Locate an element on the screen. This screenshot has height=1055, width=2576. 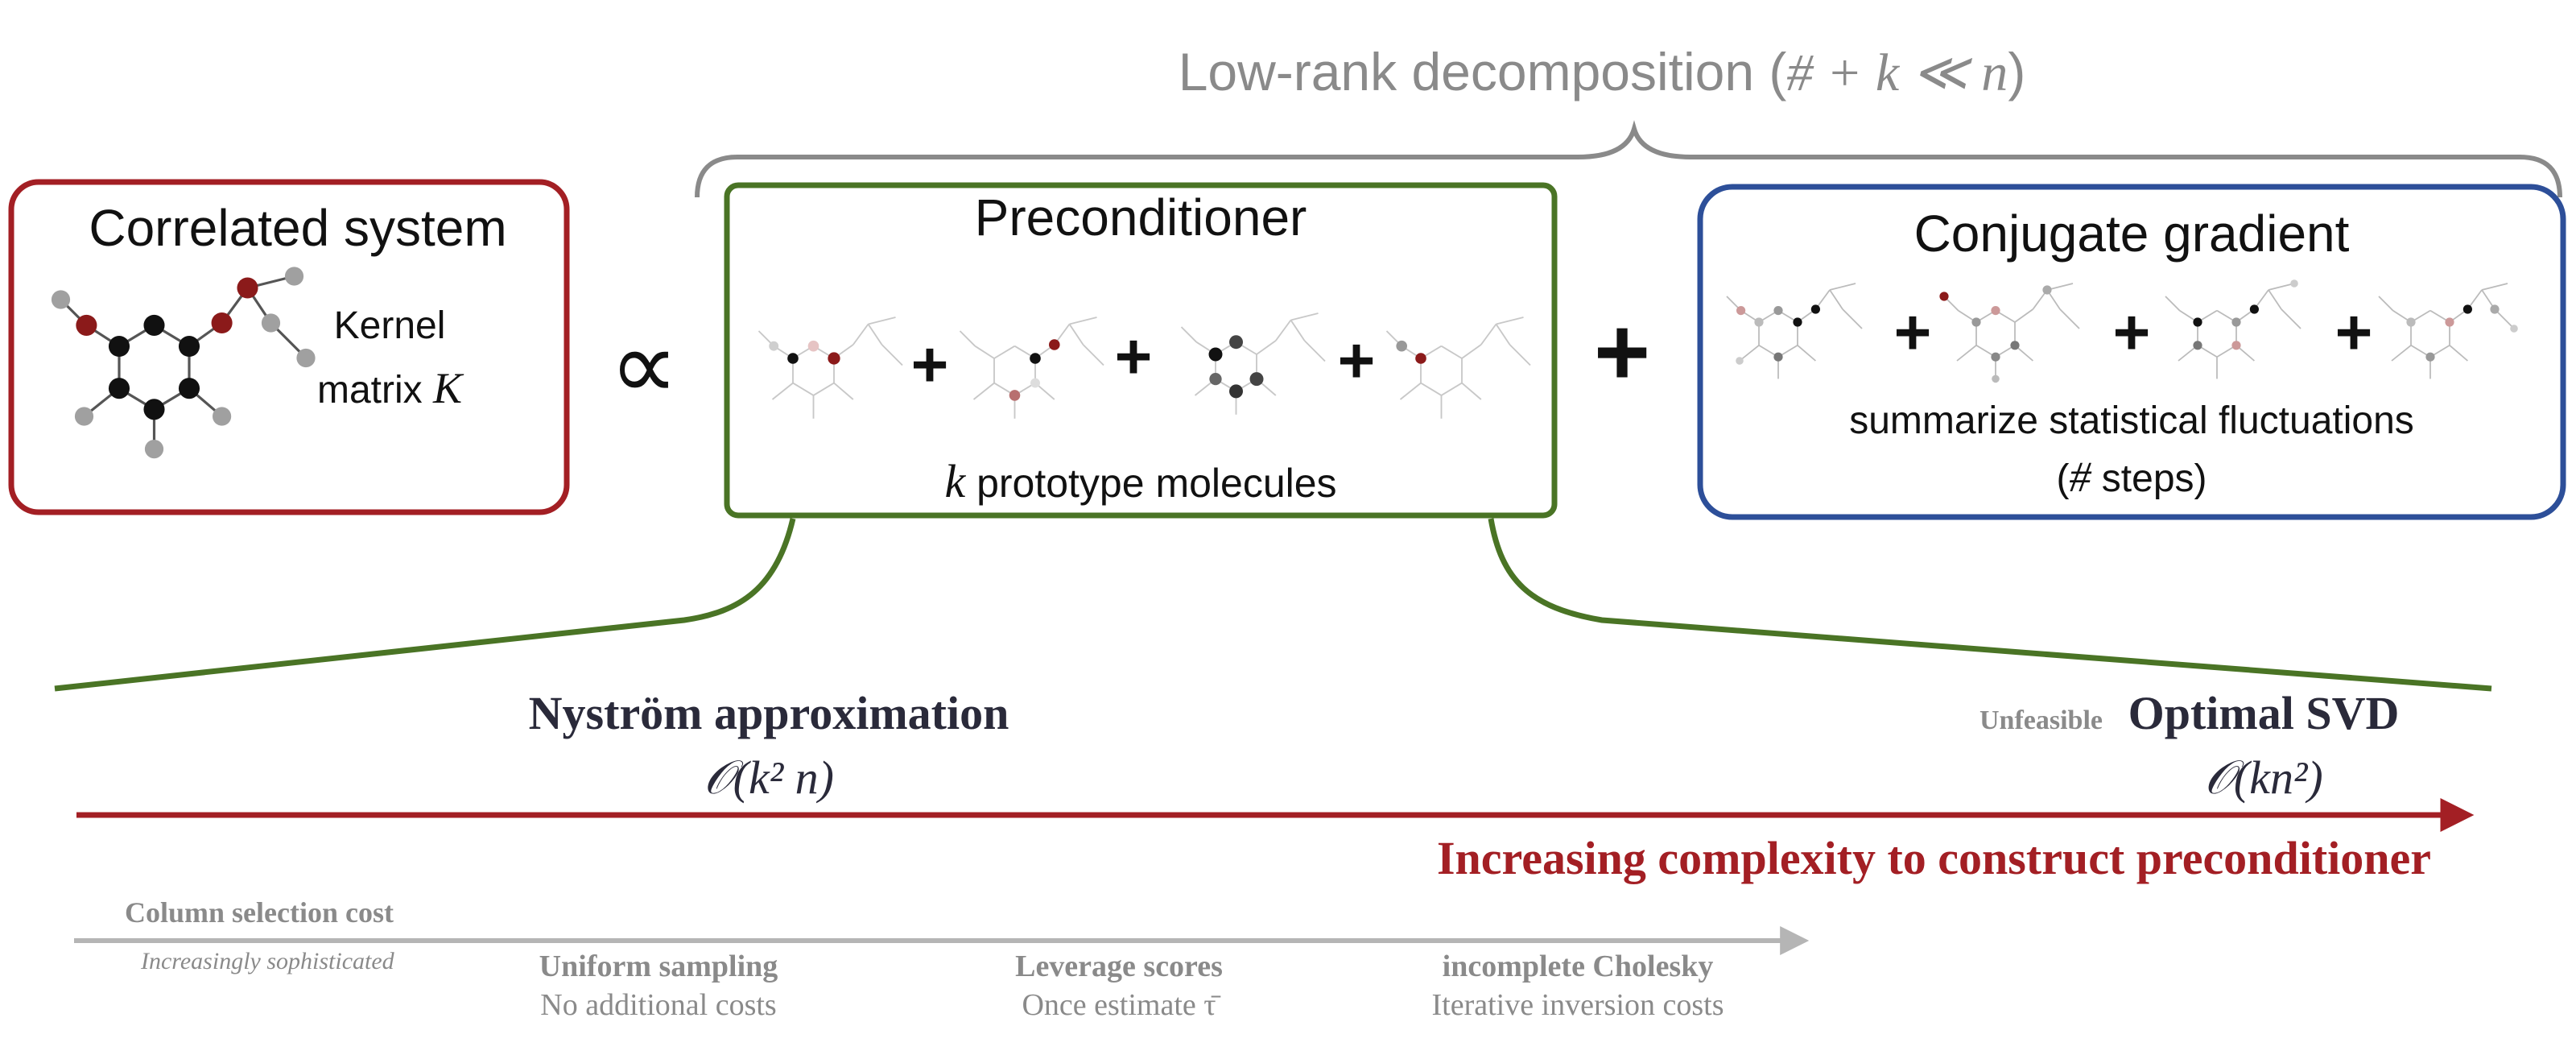
preconditioner-box is located at coordinates (1141, 350).